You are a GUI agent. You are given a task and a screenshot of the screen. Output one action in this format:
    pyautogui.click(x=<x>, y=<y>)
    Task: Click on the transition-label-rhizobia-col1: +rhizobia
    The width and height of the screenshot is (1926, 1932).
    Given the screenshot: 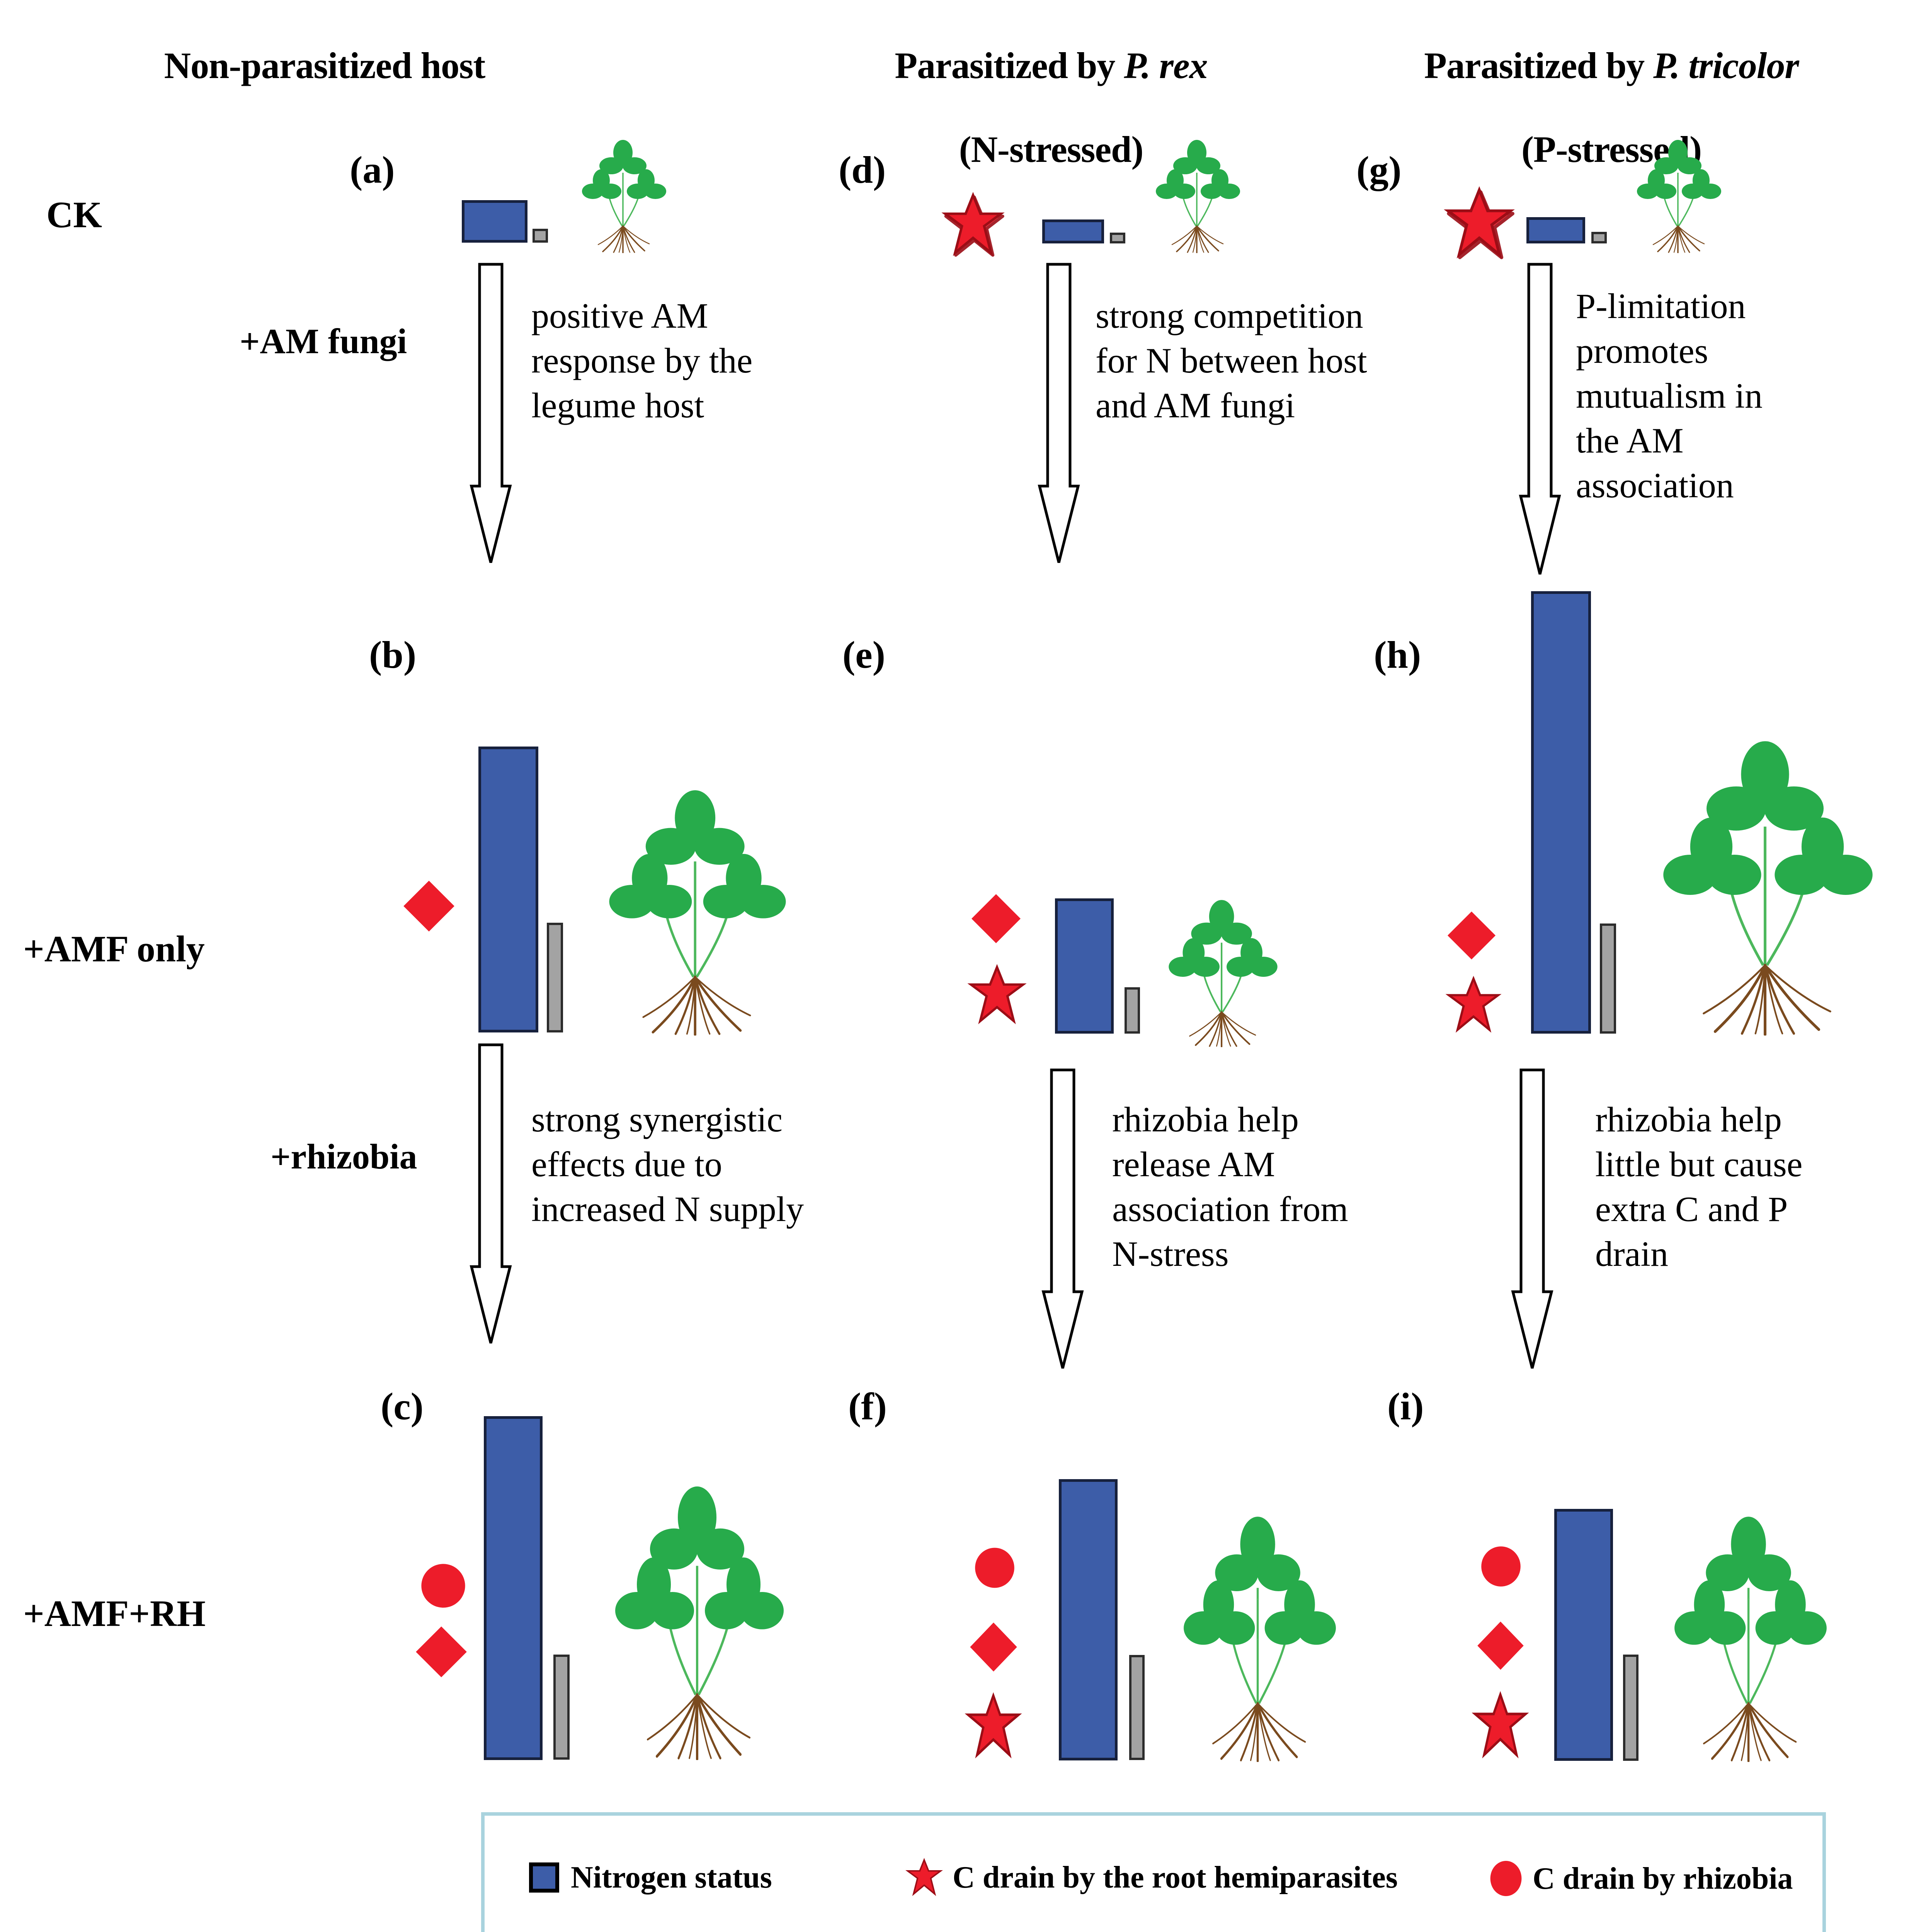 What is the action you would take?
    pyautogui.click(x=344, y=1156)
    